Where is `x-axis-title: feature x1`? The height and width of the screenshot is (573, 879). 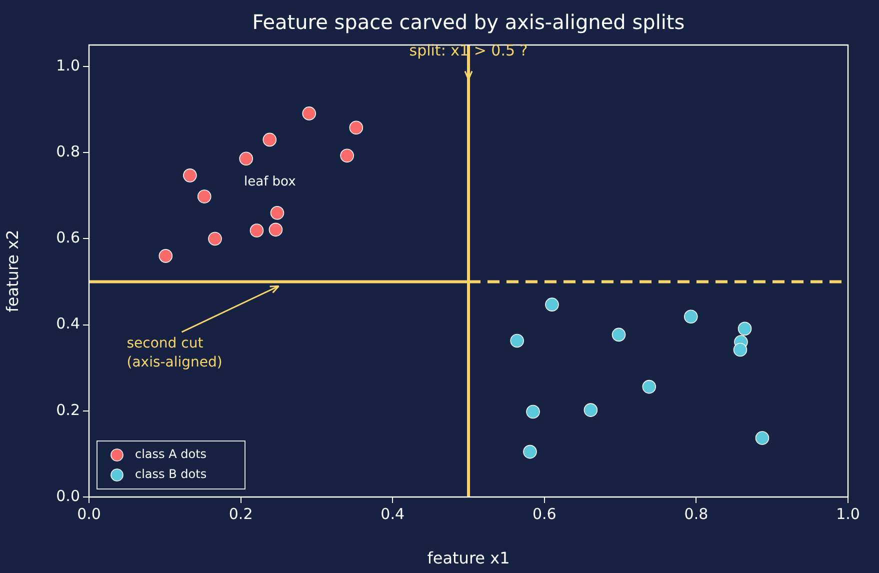 x-axis-title: feature x1 is located at coordinates (468, 558).